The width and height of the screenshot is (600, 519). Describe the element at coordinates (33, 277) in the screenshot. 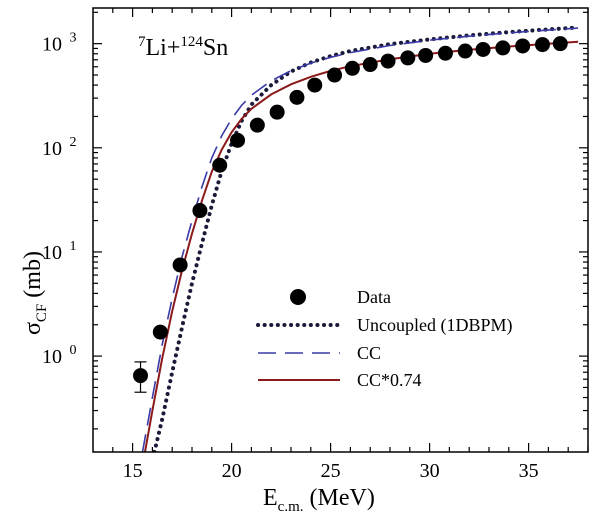

I see `y-axis-title-unit: (mb)` at that location.